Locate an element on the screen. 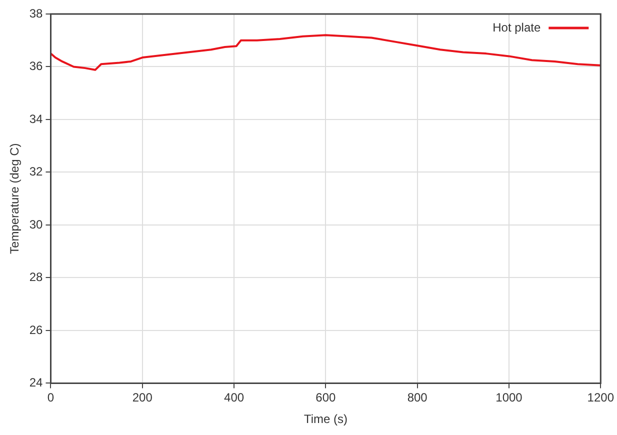 Image resolution: width=617 pixels, height=435 pixels. y-tick-label: 34 is located at coordinates (36, 119).